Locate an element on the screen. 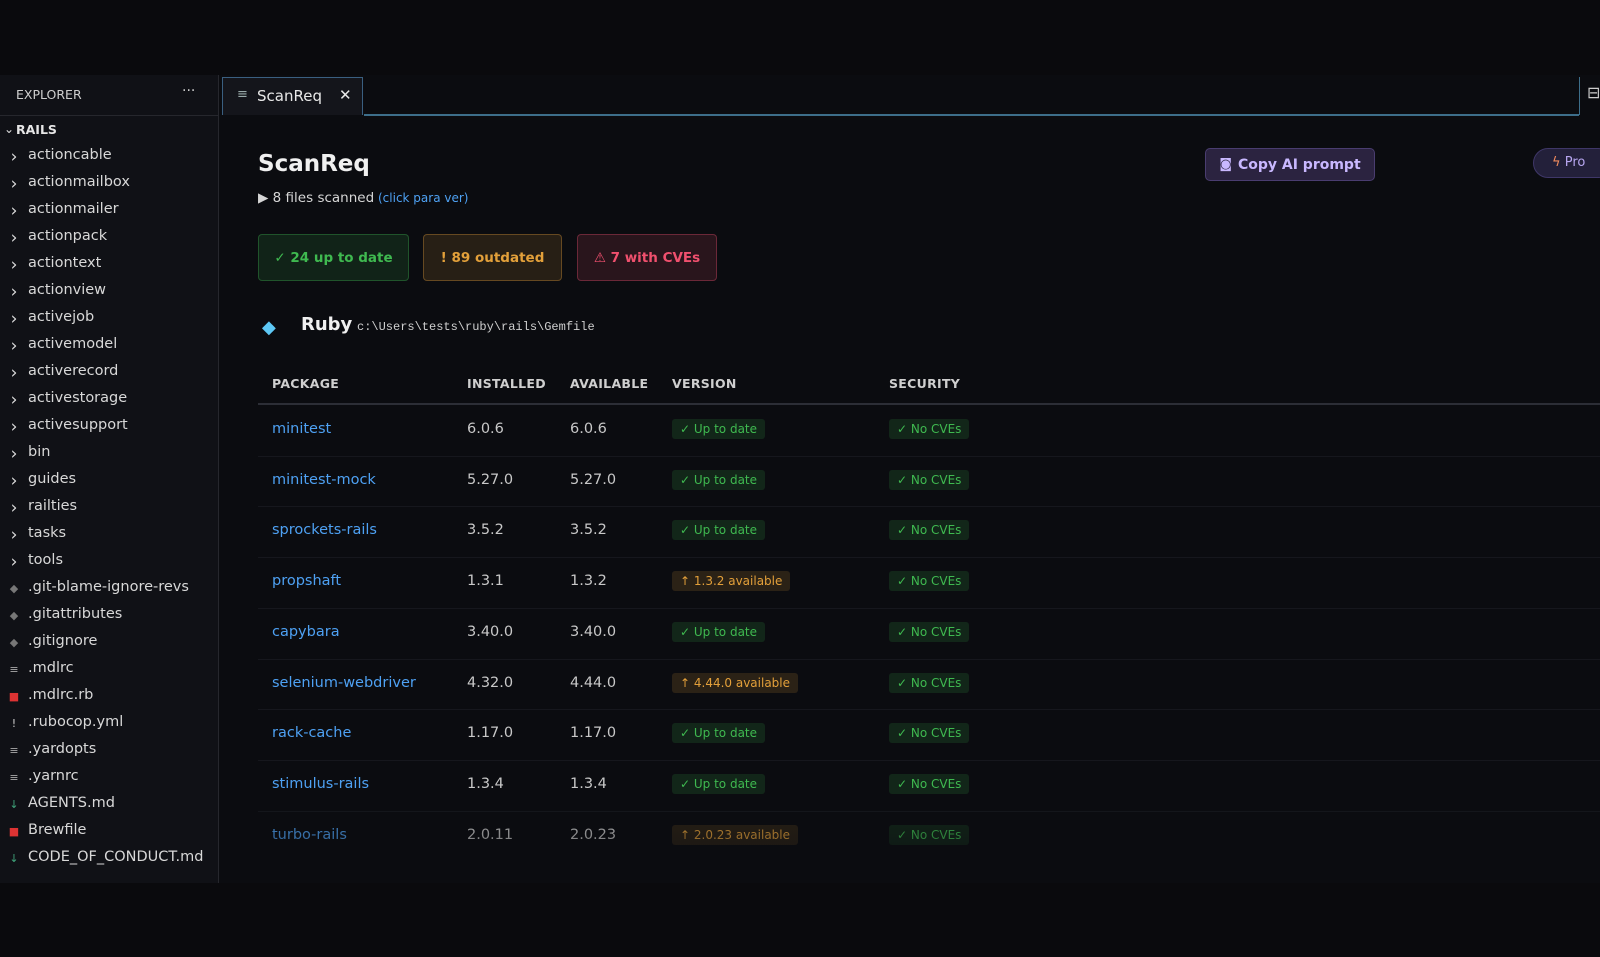 Image resolution: width=1600 pixels, height=957 pixels. installed-version: 1.3.4 is located at coordinates (485, 783).